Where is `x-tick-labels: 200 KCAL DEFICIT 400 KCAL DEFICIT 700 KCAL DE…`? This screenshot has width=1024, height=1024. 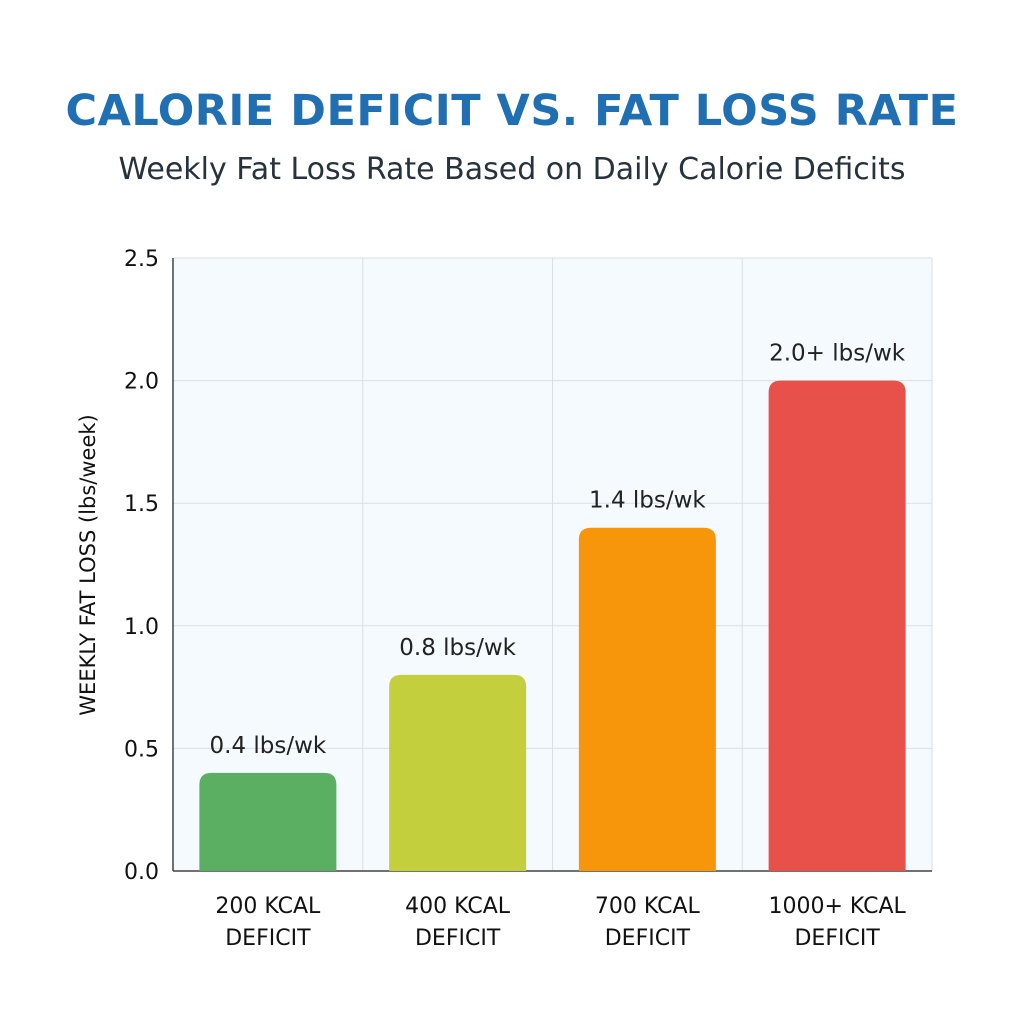
x-tick-labels: 200 KCAL DEFICIT 400 KCAL DEFICIT 700 KCAL DE… is located at coordinates (560, 922).